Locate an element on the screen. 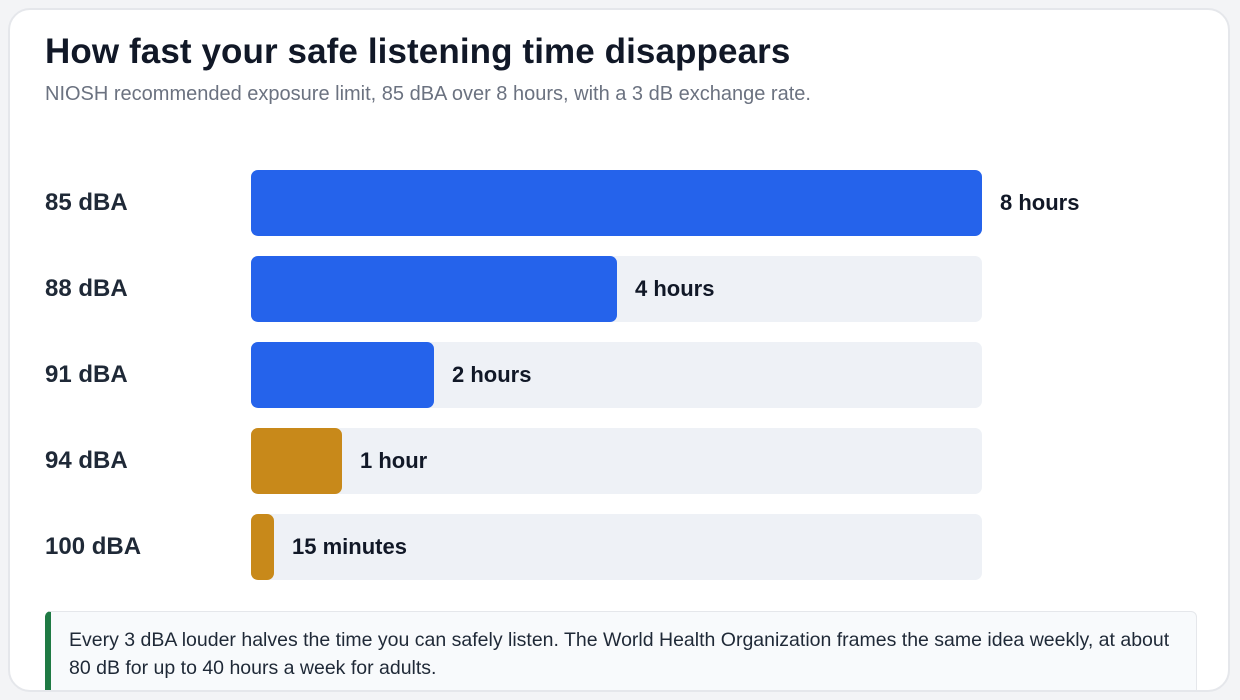 This screenshot has width=1240, height=700. bar-row: 100 dBA 15 minutes is located at coordinates (620, 547).